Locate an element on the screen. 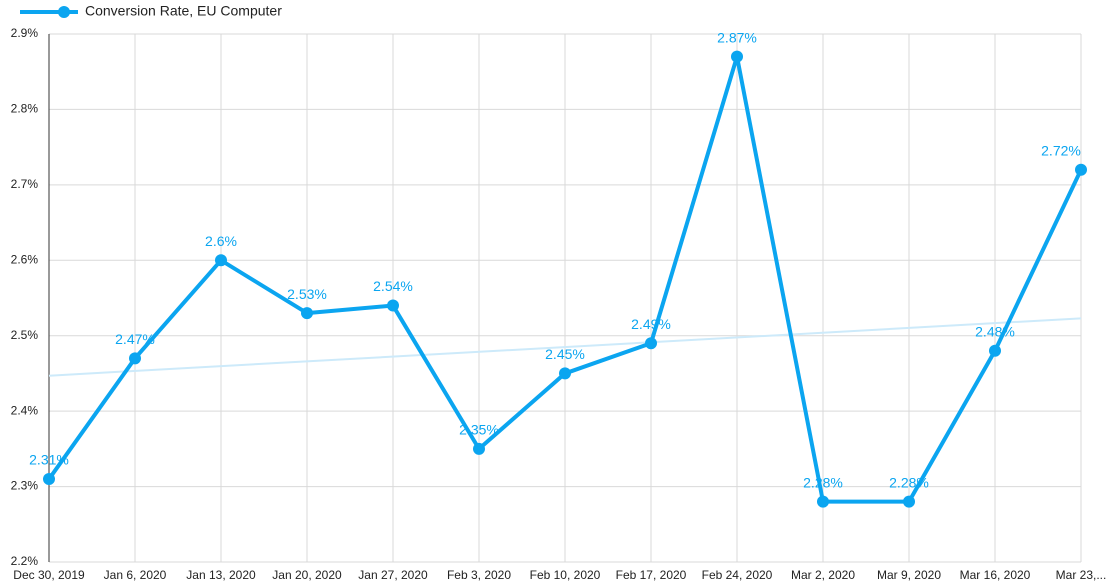 The image size is (1112, 588). y-tick-label: 2.8% is located at coordinates (25, 109).